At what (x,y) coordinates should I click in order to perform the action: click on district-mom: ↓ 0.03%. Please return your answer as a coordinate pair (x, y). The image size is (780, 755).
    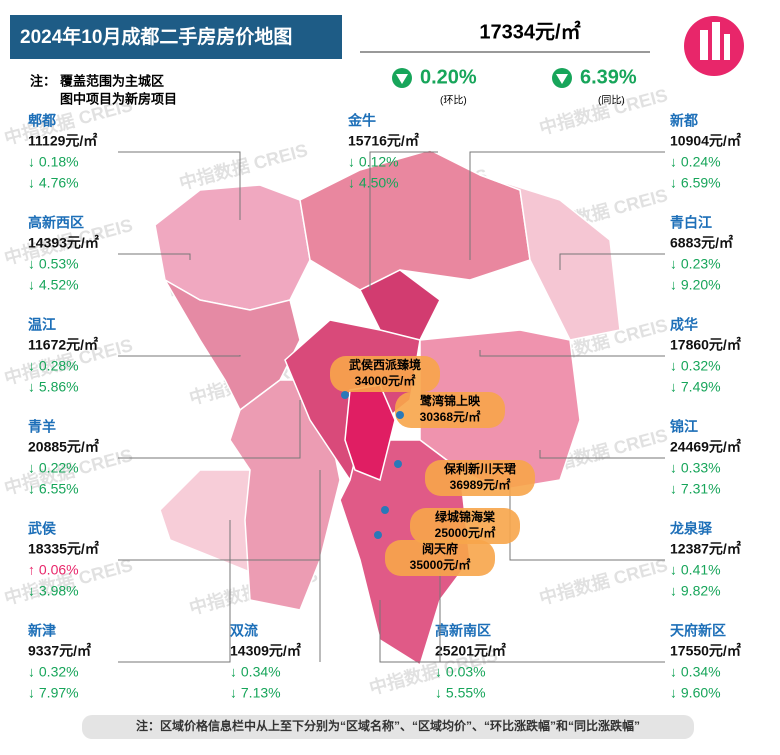
    Looking at the image, I should click on (460, 672).